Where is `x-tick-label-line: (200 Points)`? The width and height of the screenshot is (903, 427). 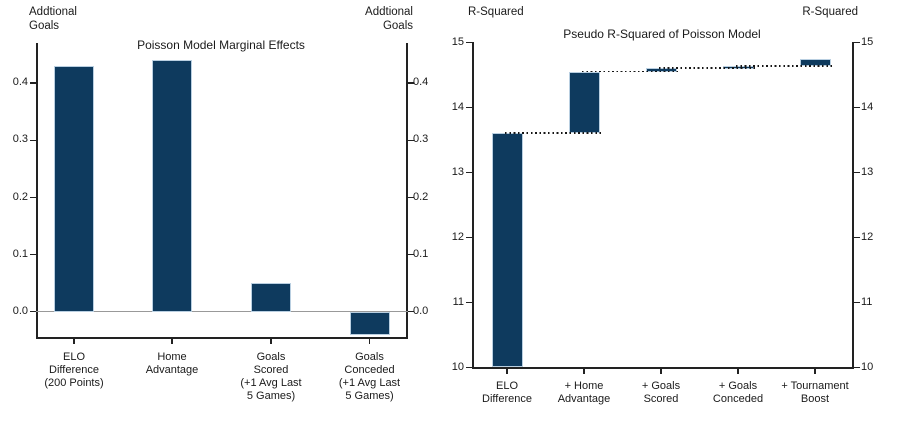
x-tick-label-line: (200 Points) is located at coordinates (74, 383).